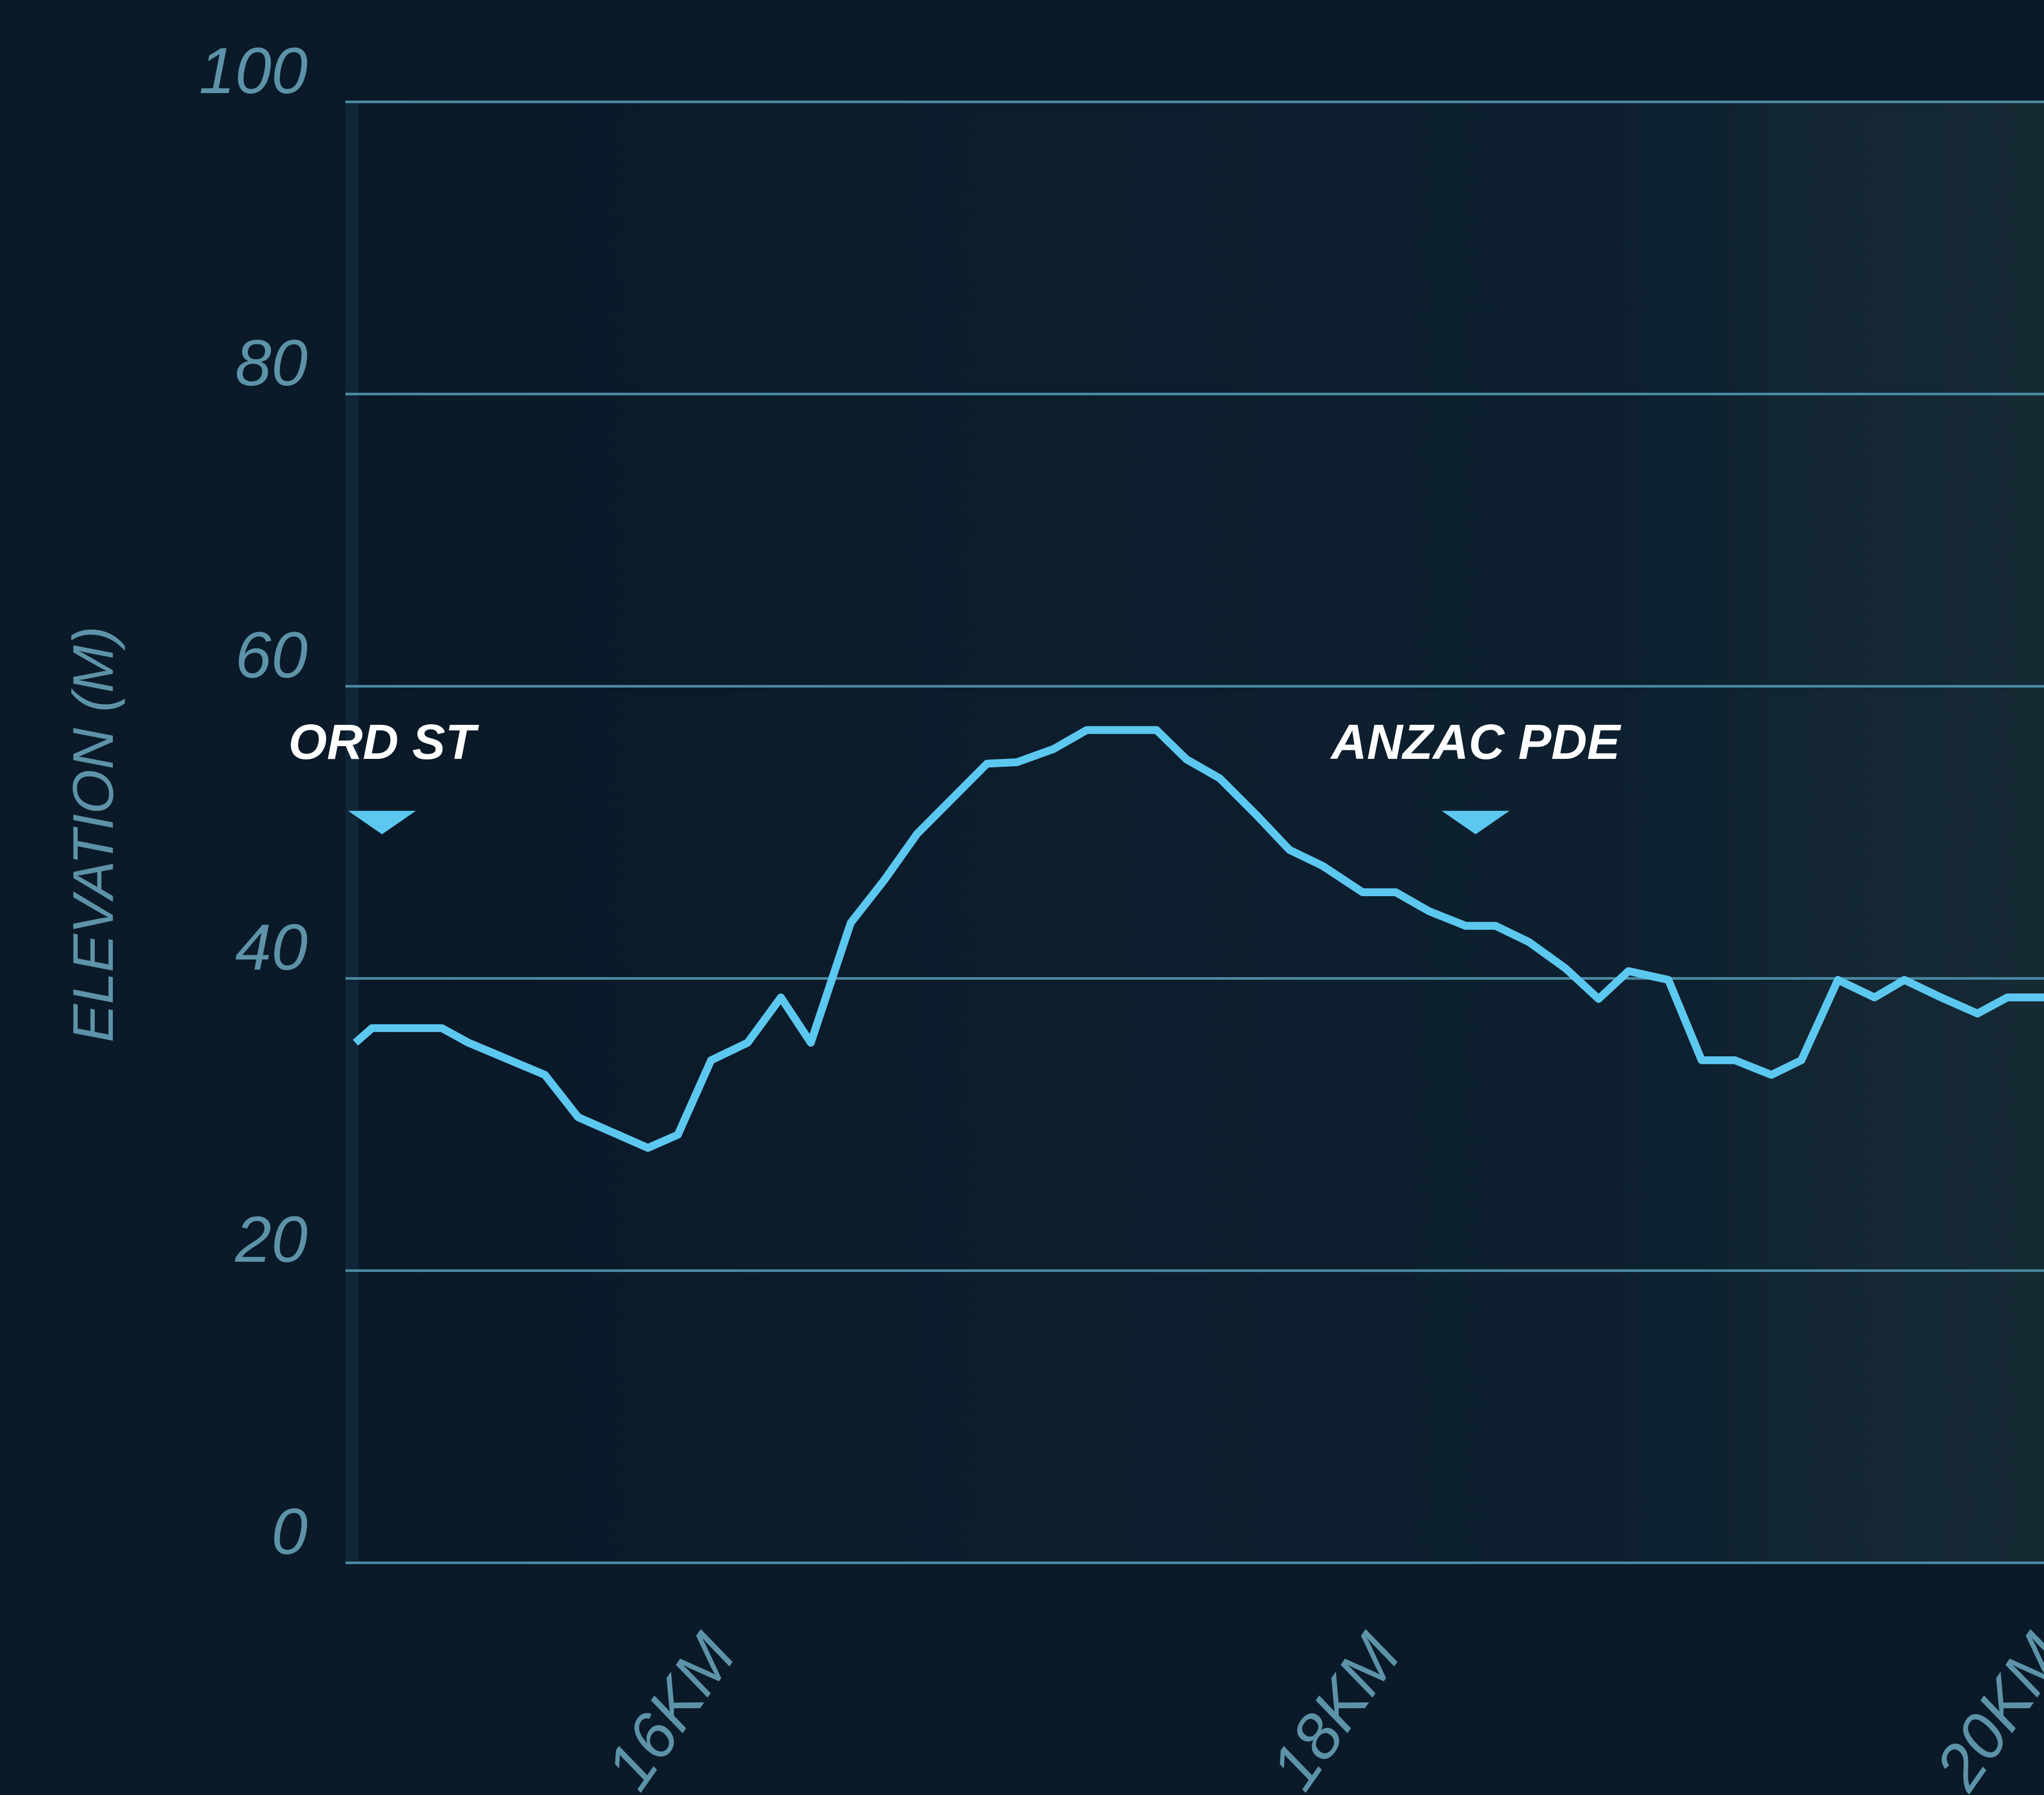 The height and width of the screenshot is (1795, 2044). Describe the element at coordinates (93, 834) in the screenshot. I see `y-axis-label: ELEVATION (M)` at that location.